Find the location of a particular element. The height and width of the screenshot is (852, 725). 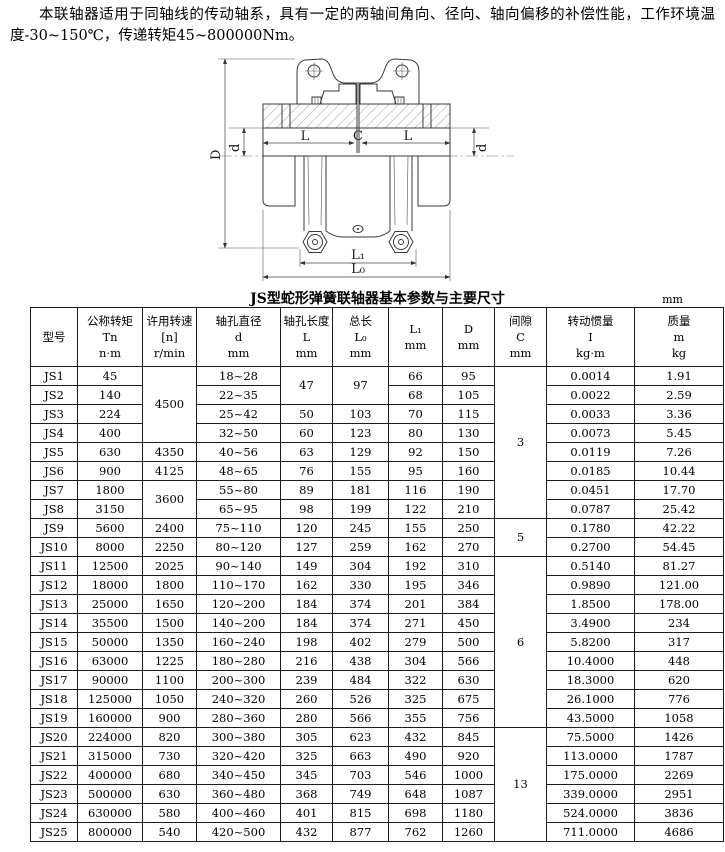

model-cell: JS20 is located at coordinates (54, 737).